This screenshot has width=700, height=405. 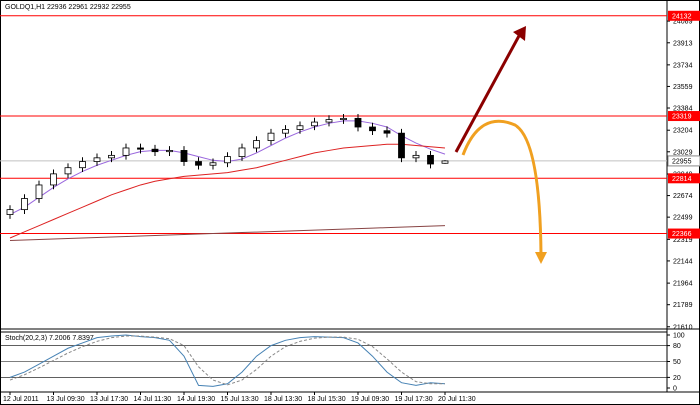 I want to click on level-label: 24132, so click(x=682, y=16).